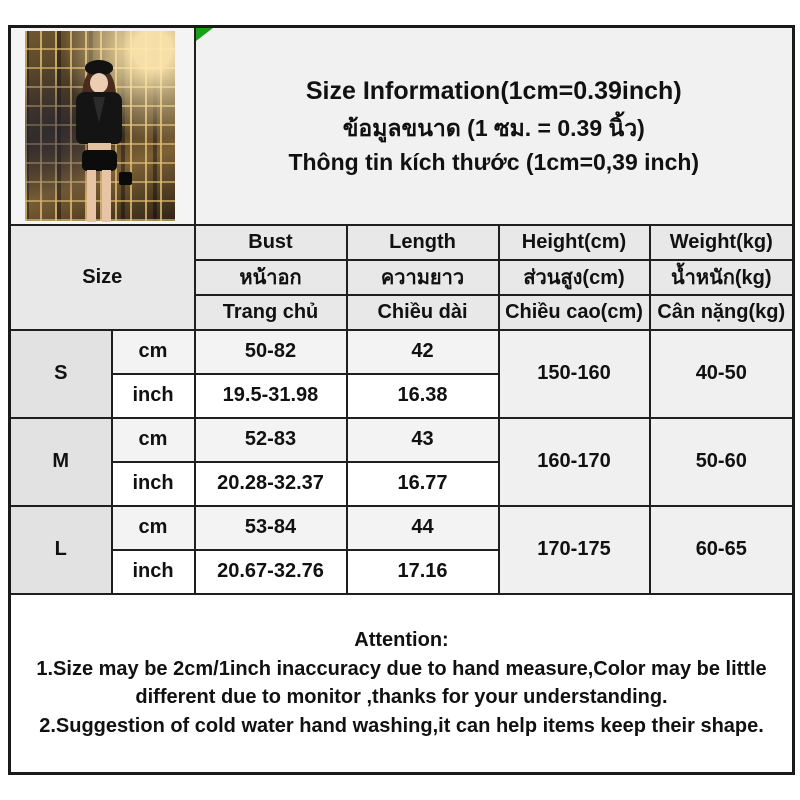  I want to click on size-m-weight: 50-60, so click(721, 461).